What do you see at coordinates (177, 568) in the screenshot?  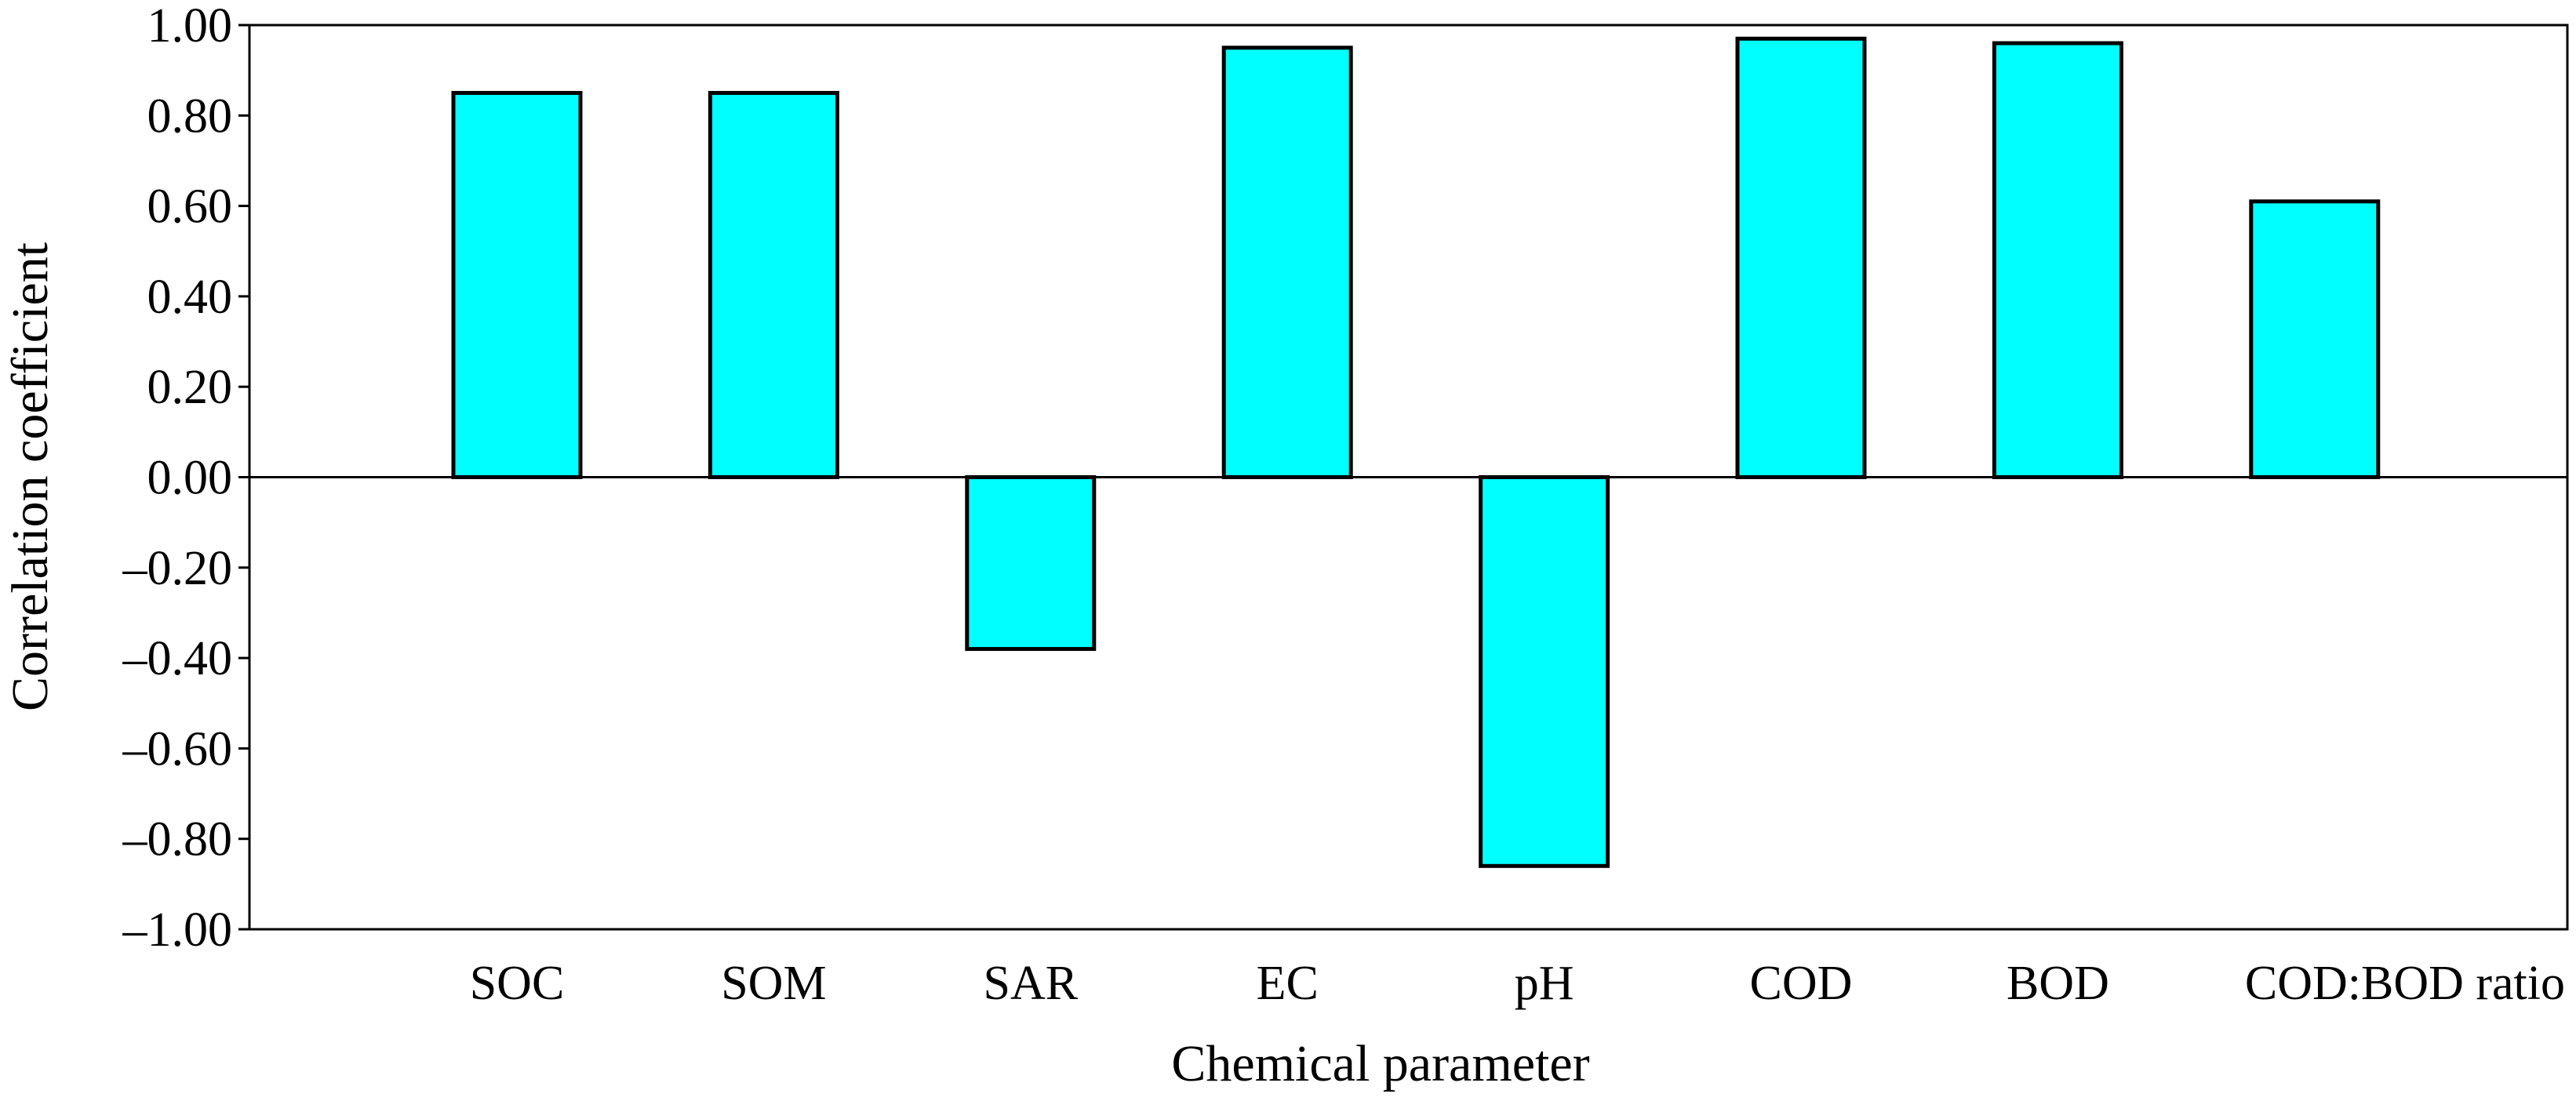 I see `y-tick-label: –0.20` at bounding box center [177, 568].